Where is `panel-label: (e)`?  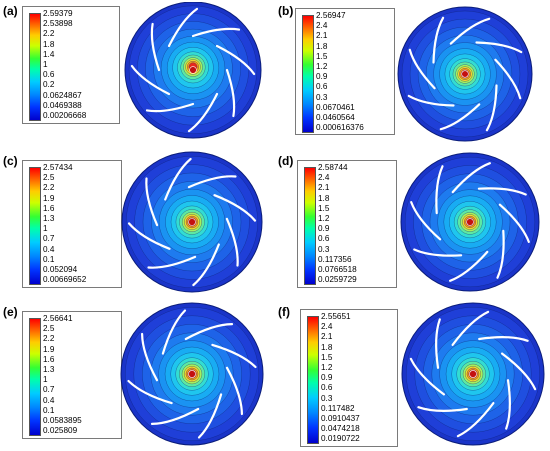
panel-label: (e) is located at coordinates (10, 312).